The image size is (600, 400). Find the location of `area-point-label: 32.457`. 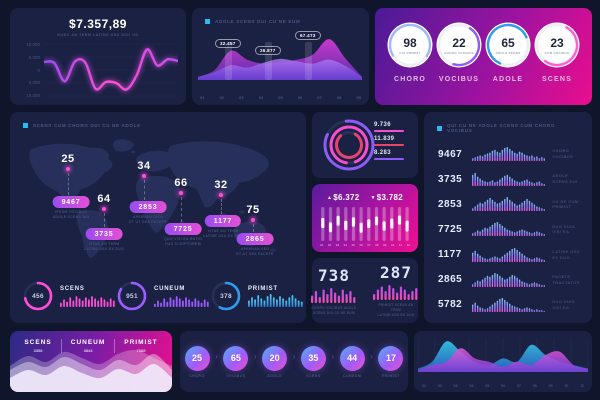

area-point-label: 32.457 is located at coordinates (228, 43).